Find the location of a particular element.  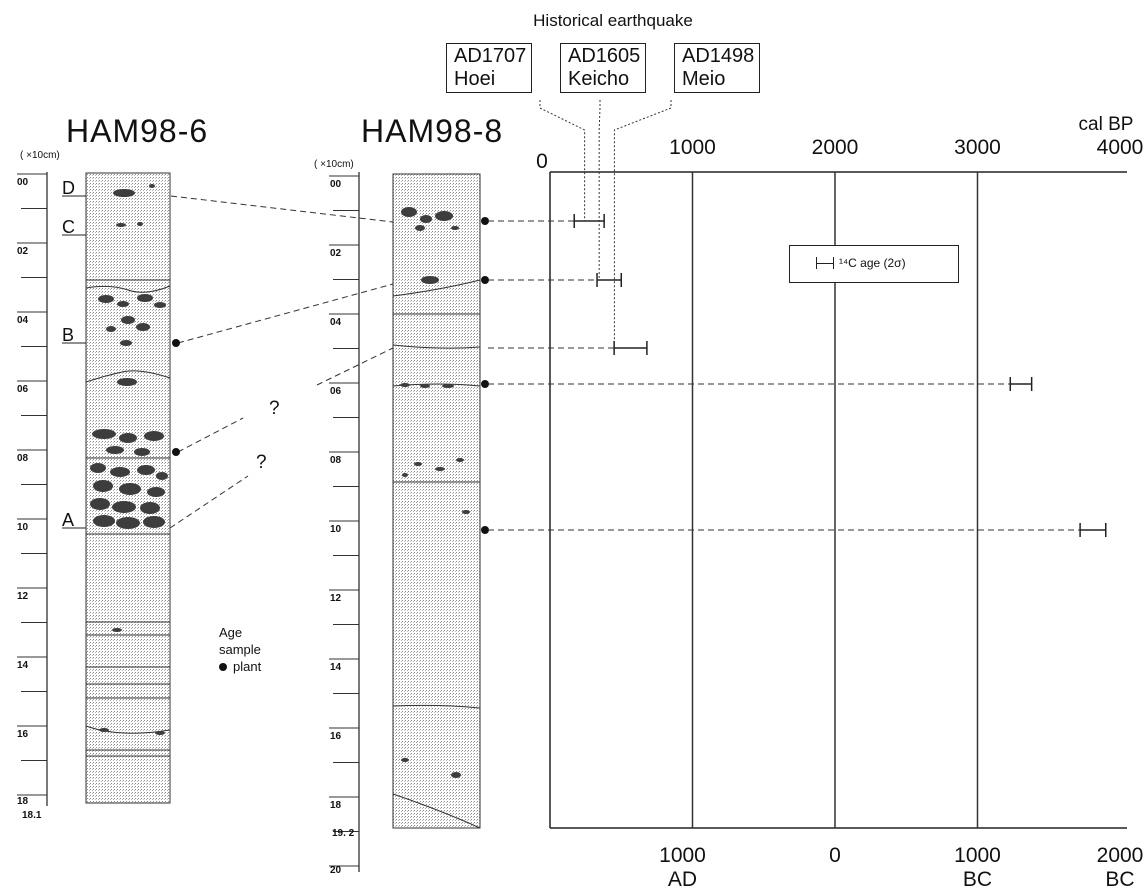

legend-item-label: plant is located at coordinates (247, 666).